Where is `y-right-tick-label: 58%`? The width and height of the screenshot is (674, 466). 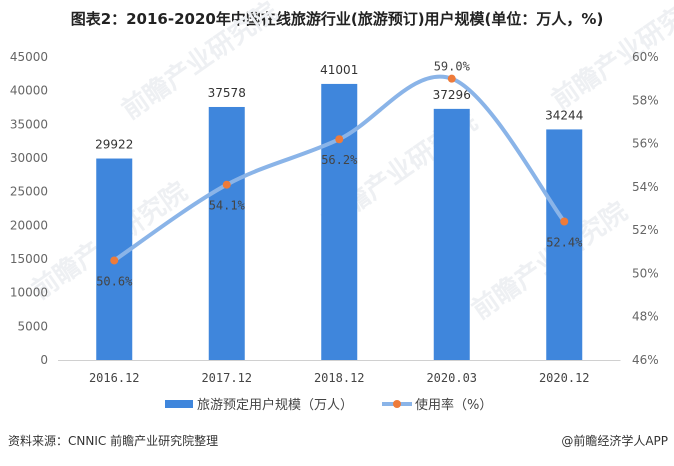
y-right-tick-label: 58% is located at coordinates (645, 100).